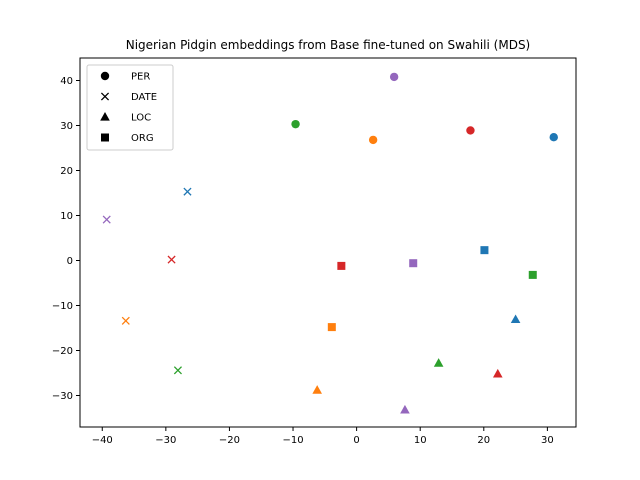 Image resolution: width=640 pixels, height=480 pixels. What do you see at coordinates (105, 96) in the screenshot?
I see `legend-marker-x` at bounding box center [105, 96].